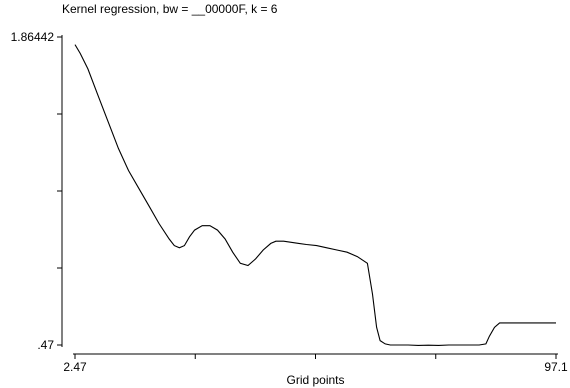 The height and width of the screenshot is (388, 570). What do you see at coordinates (556, 367) in the screenshot?
I see `x-tick-label-max: 97.1` at bounding box center [556, 367].